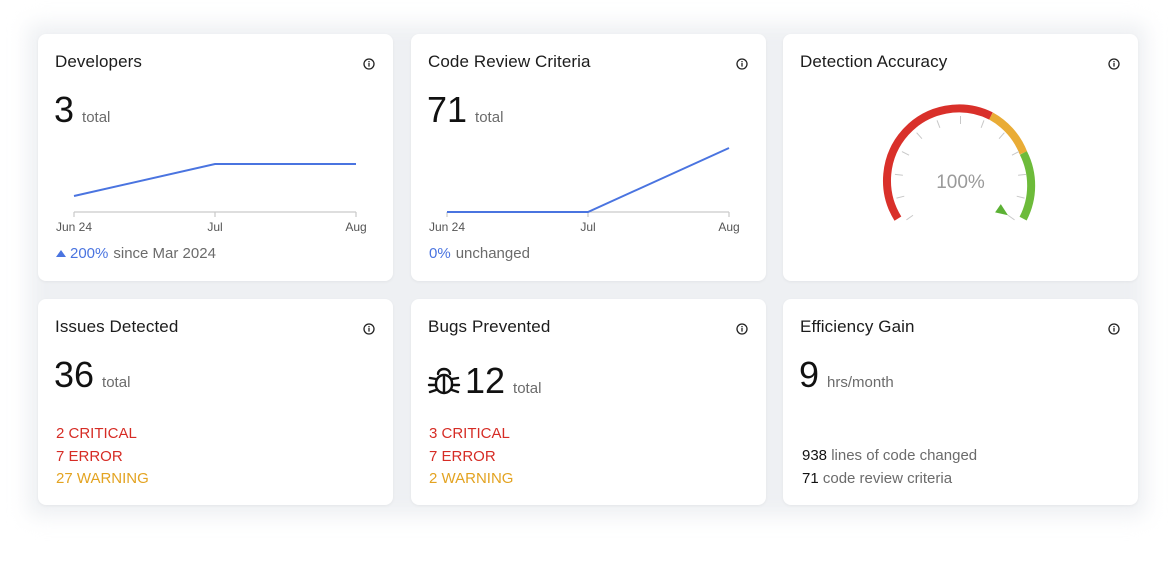  What do you see at coordinates (857, 326) in the screenshot?
I see `card-title: Efficiency Gain` at bounding box center [857, 326].